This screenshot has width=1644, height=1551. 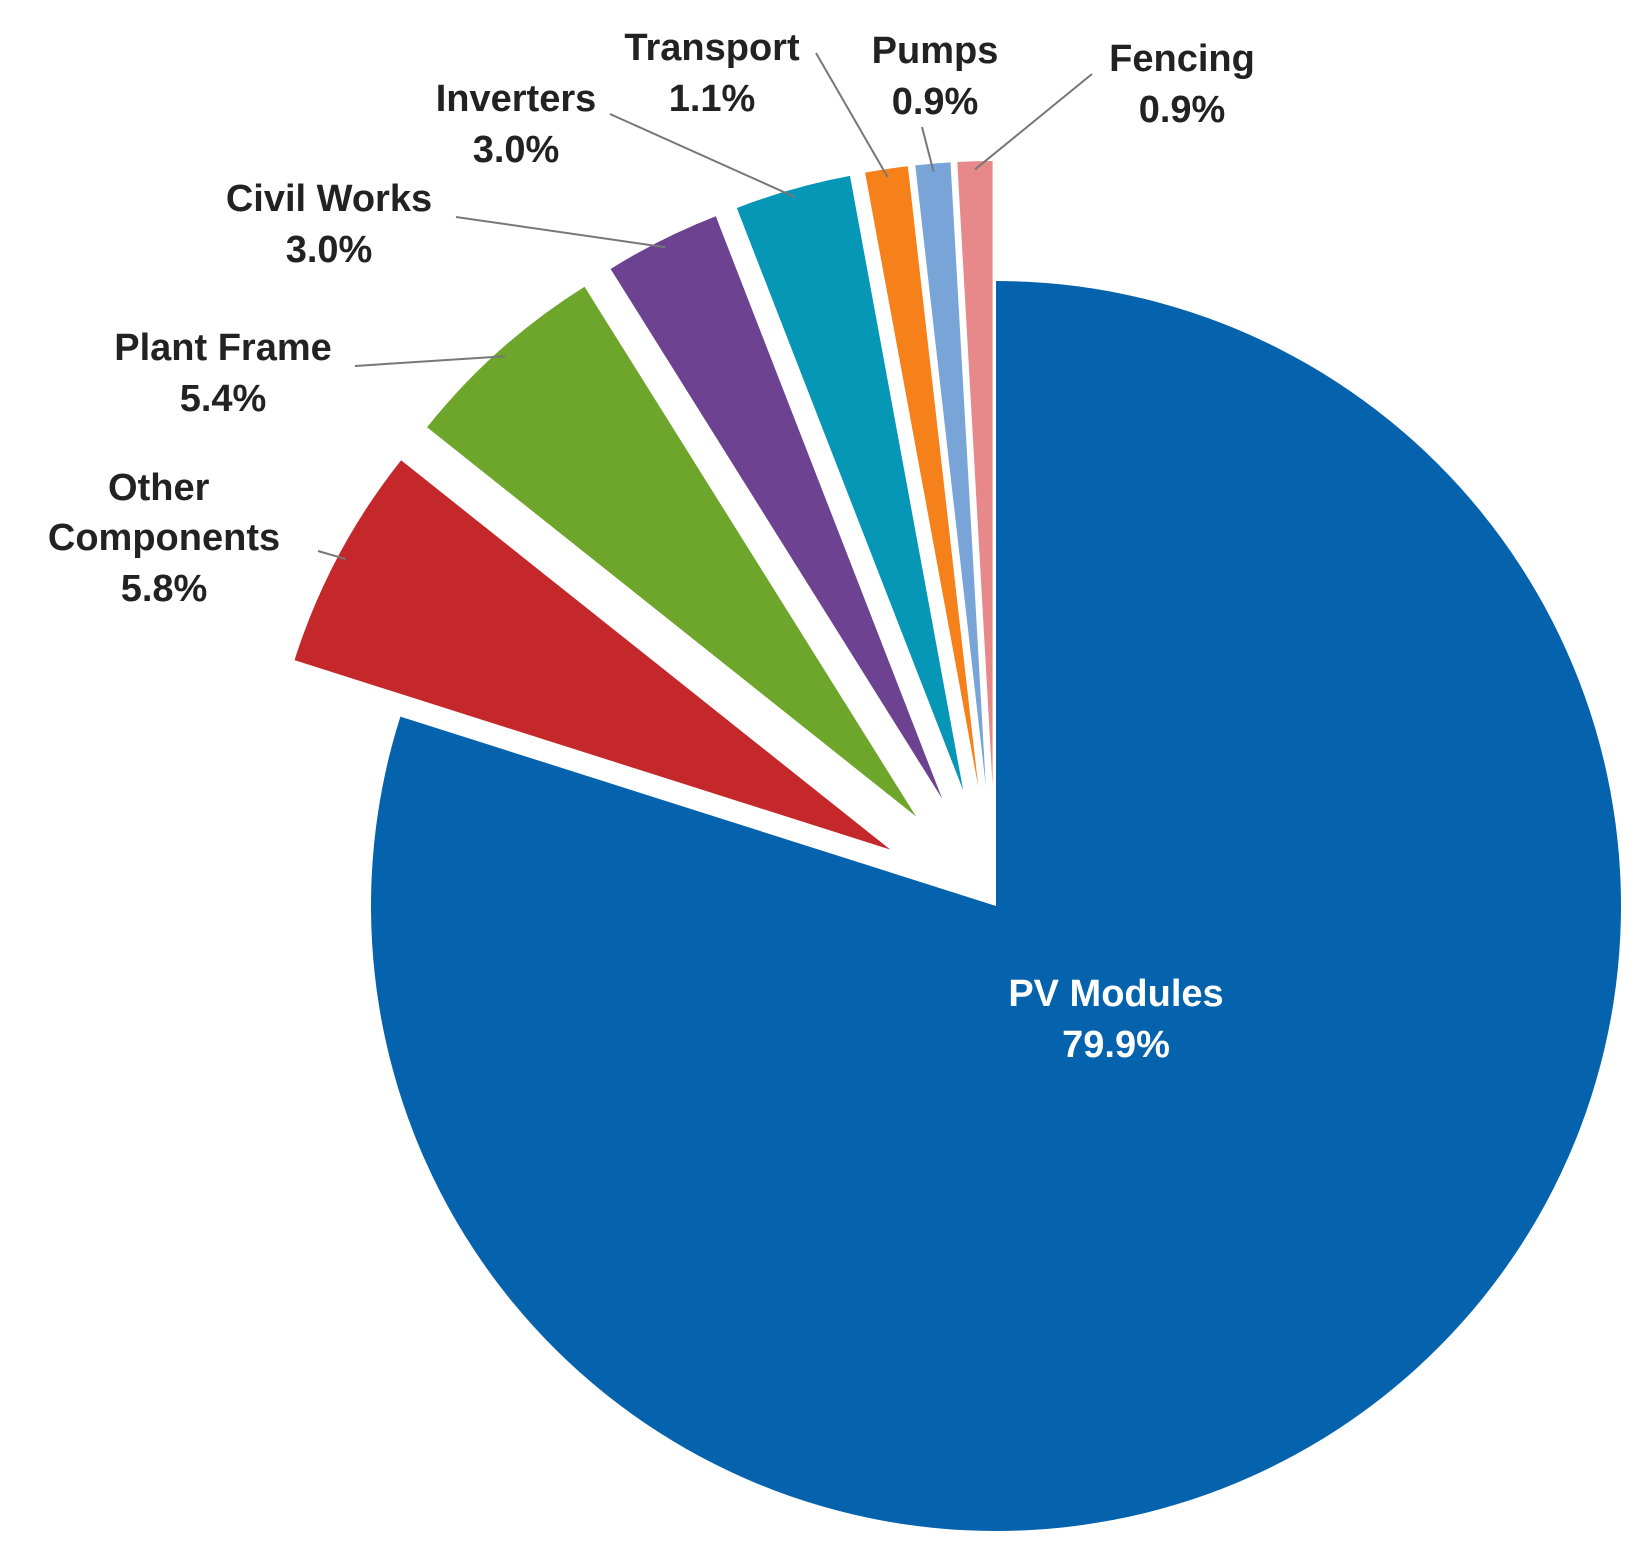 I want to click on slice-label: Inverters, so click(x=516, y=99).